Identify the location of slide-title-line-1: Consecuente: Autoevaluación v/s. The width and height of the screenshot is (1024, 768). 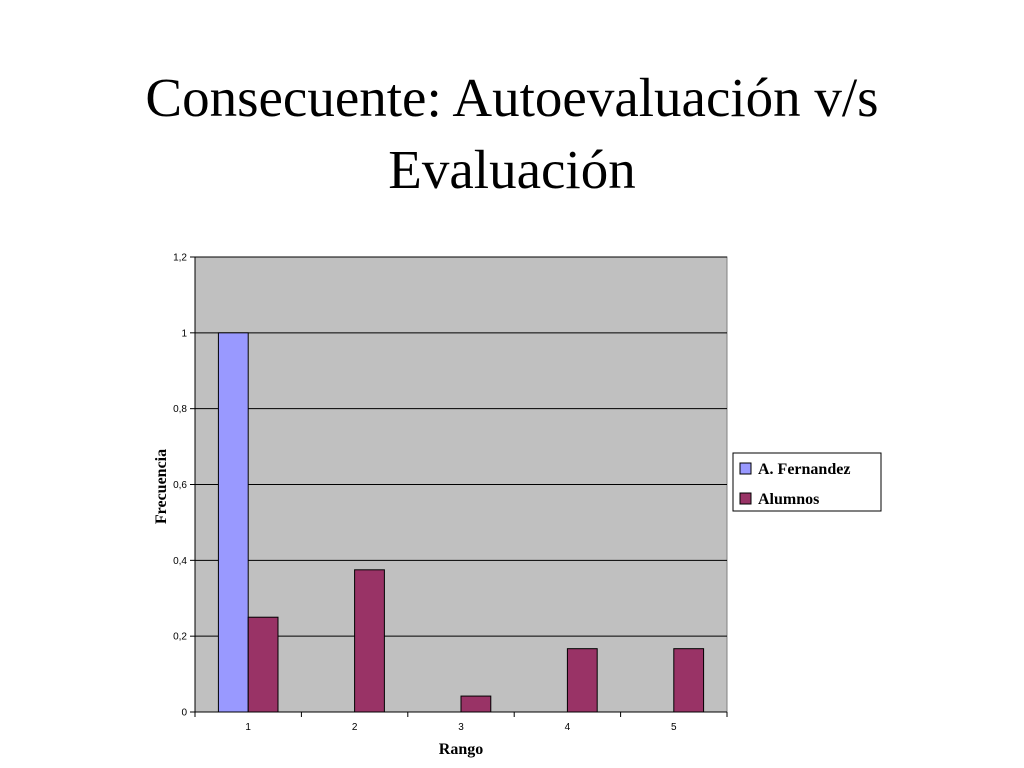
(512, 97).